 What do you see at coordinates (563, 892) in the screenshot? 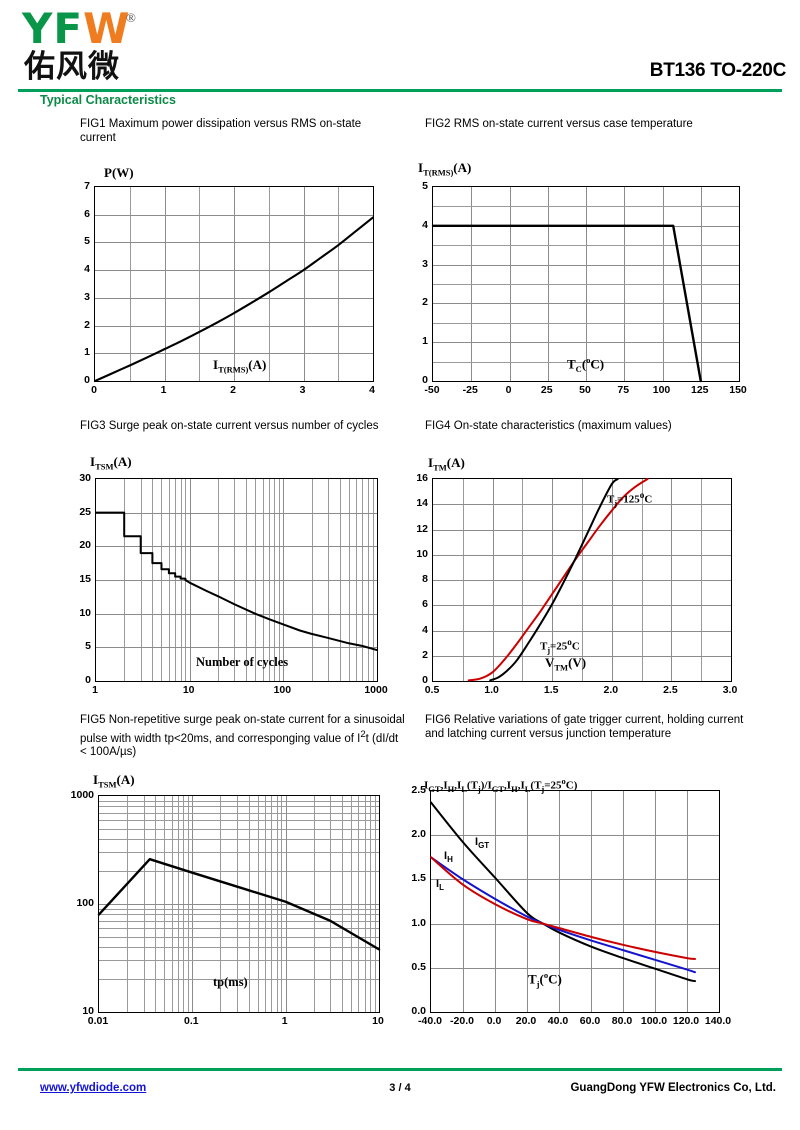
I see `data-series-i-gt` at bounding box center [563, 892].